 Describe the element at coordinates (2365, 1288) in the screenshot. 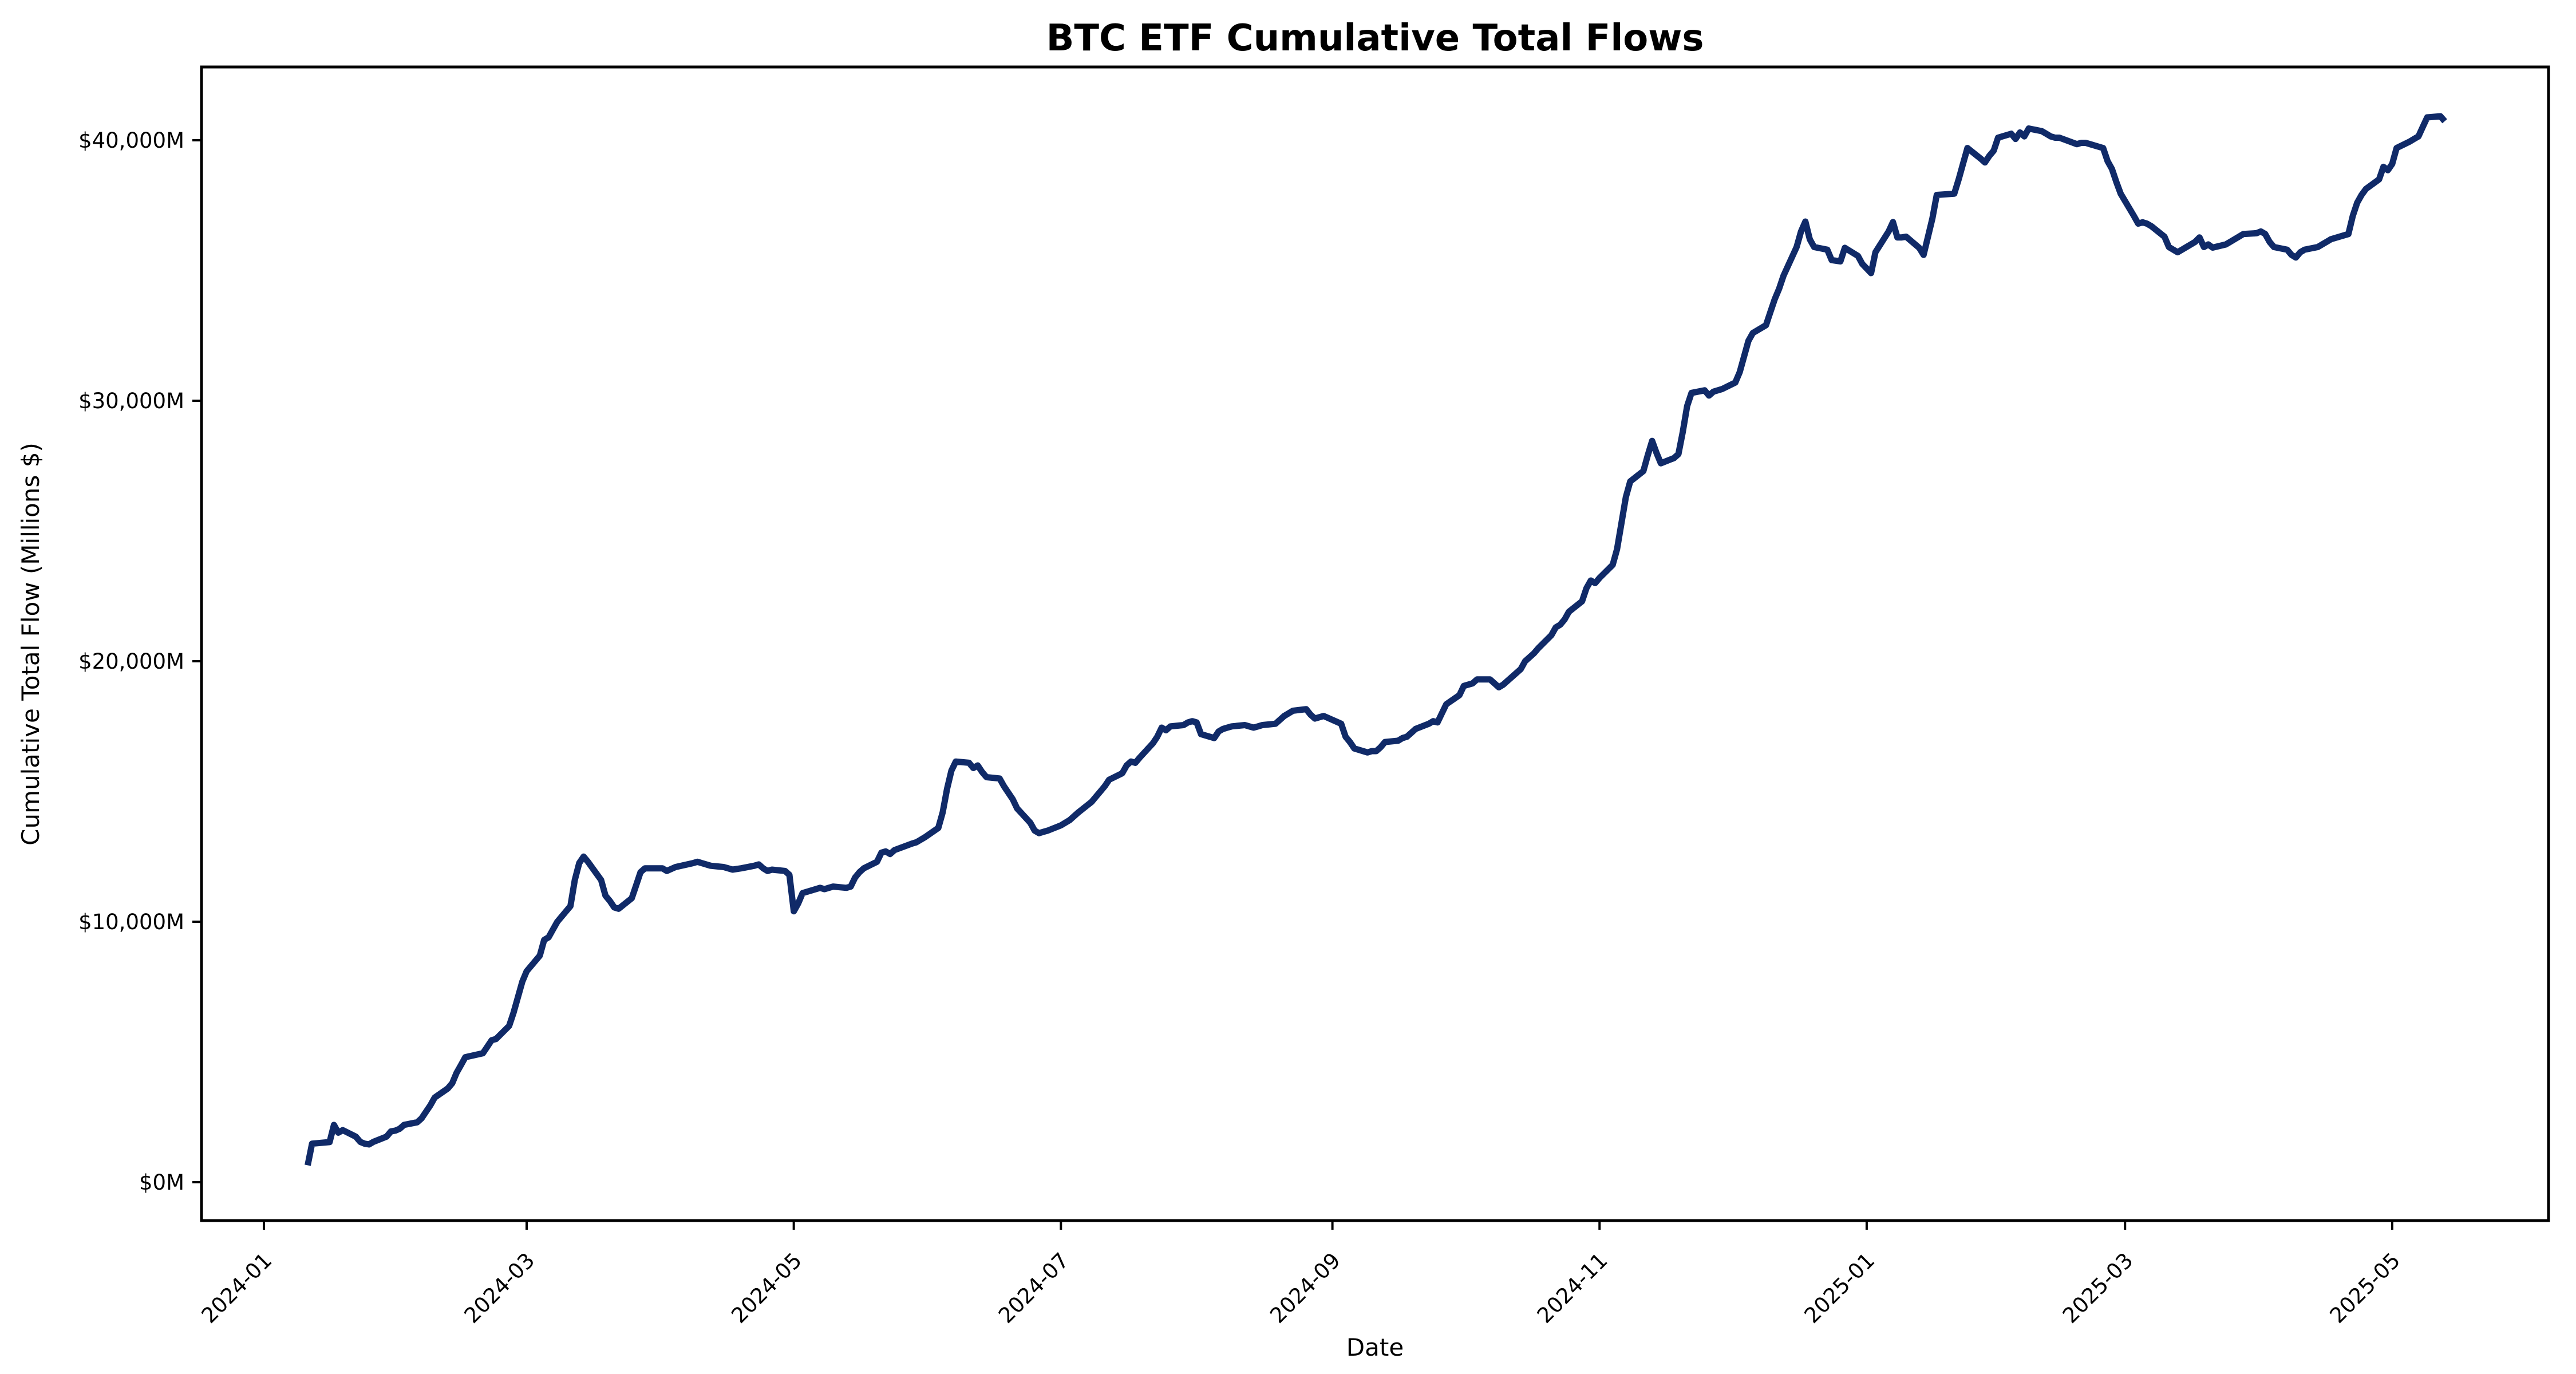

I see `x-tick-label: 2025-05` at that location.